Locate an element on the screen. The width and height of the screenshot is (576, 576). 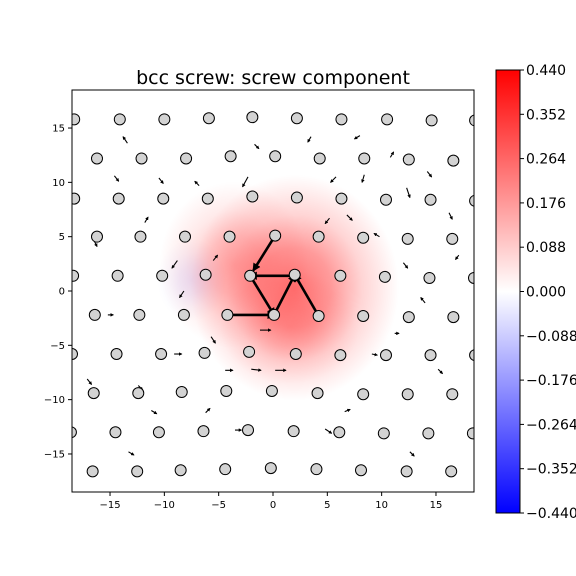
y-tick-label: 10 is located at coordinates (58, 183).